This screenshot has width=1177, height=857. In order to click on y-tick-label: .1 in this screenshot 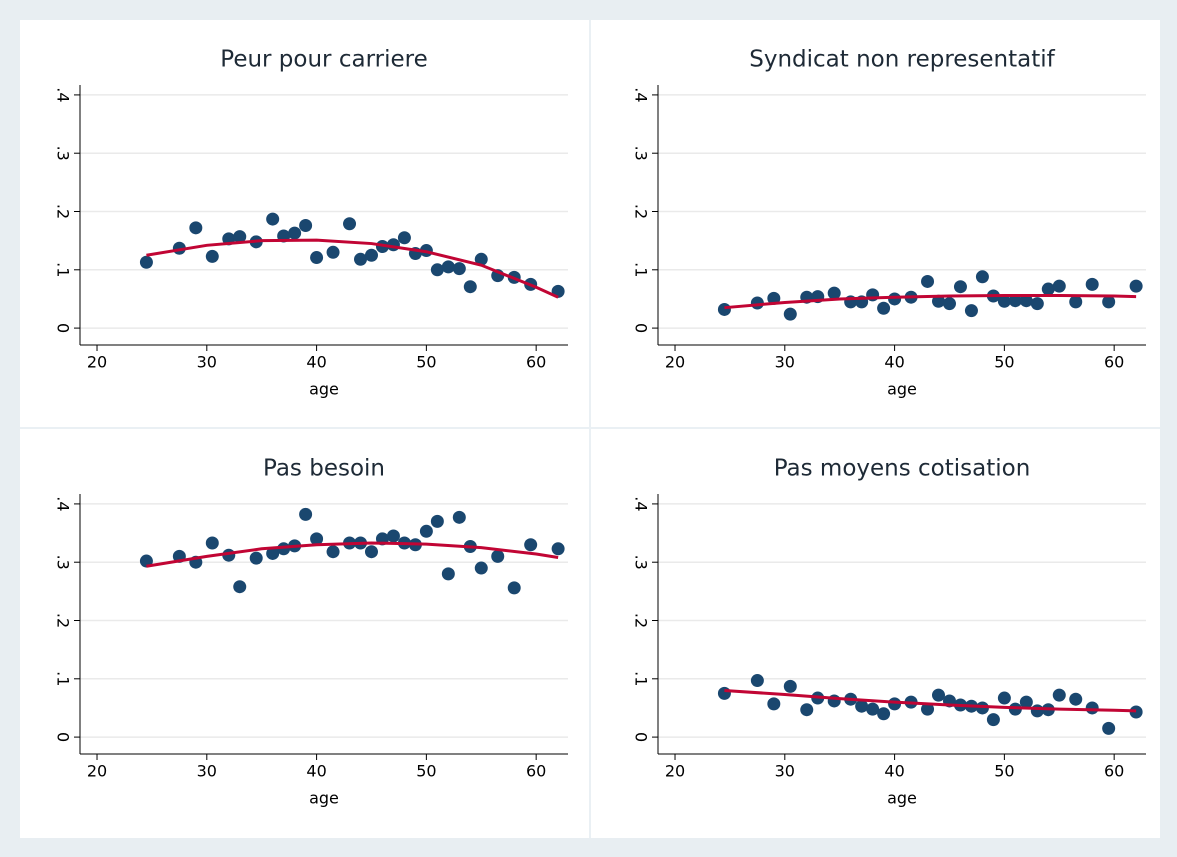, I will do `click(641, 678)`.